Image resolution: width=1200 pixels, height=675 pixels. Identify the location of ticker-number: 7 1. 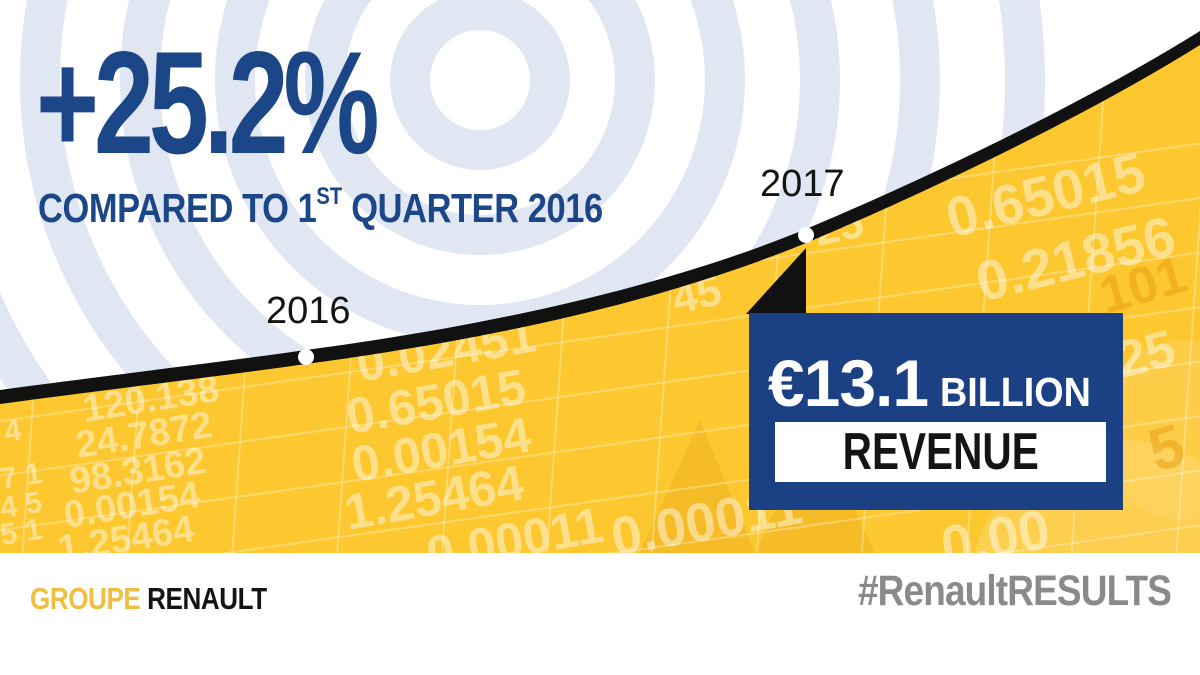
(22, 476).